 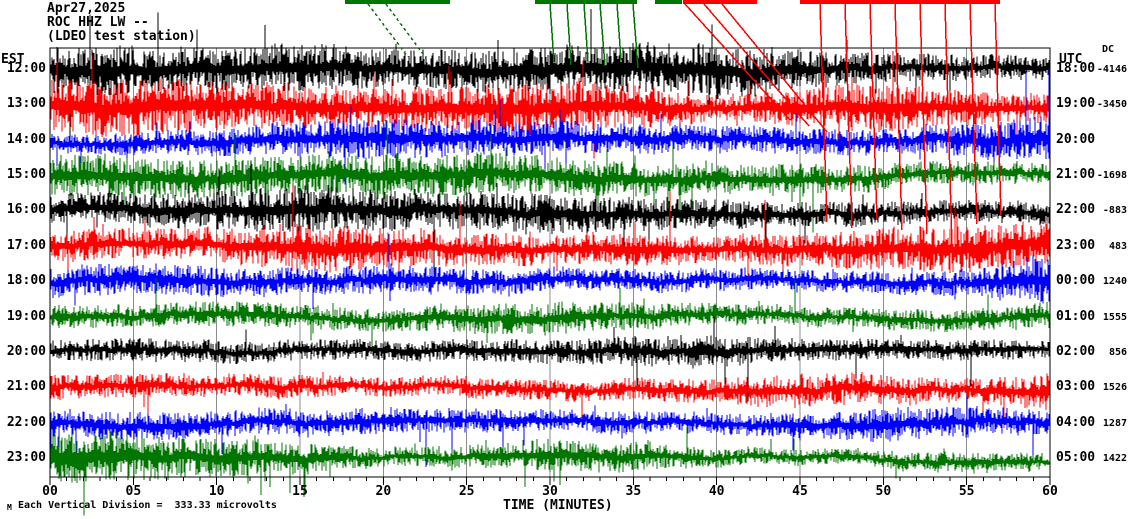 I want to click on x-axis-title: TIME (MINUTES), so click(x=558, y=505).